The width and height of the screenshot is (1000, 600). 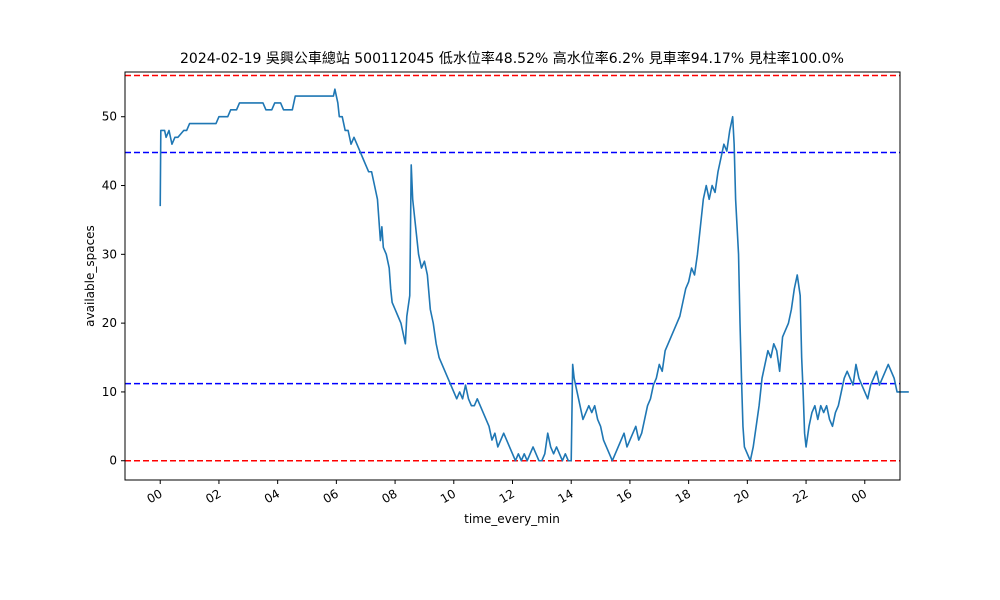 What do you see at coordinates (113, 461) in the screenshot?
I see `y-tick-label: 0` at bounding box center [113, 461].